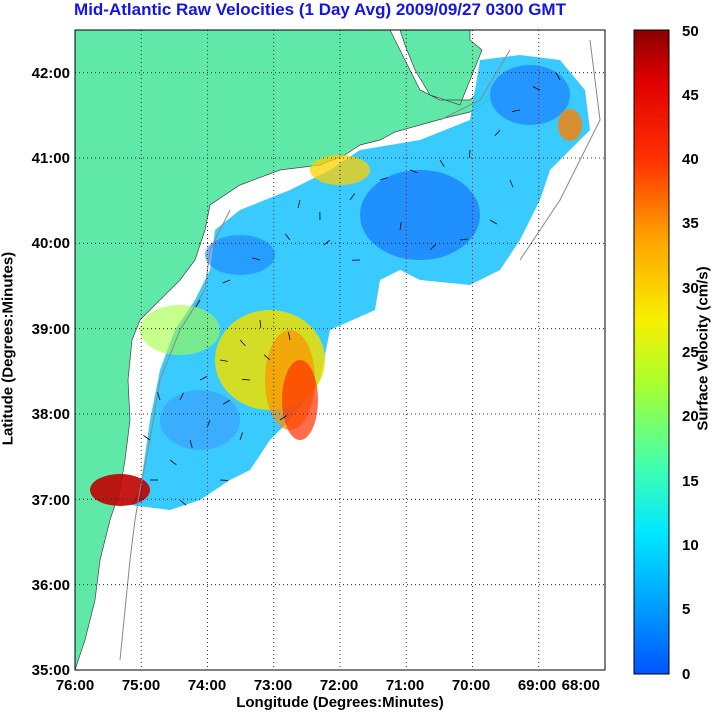 Image resolution: width=724 pixels, height=714 pixels. Describe the element at coordinates (51, 73) in the screenshot. I see `y-tick-label: 42:00` at that location.